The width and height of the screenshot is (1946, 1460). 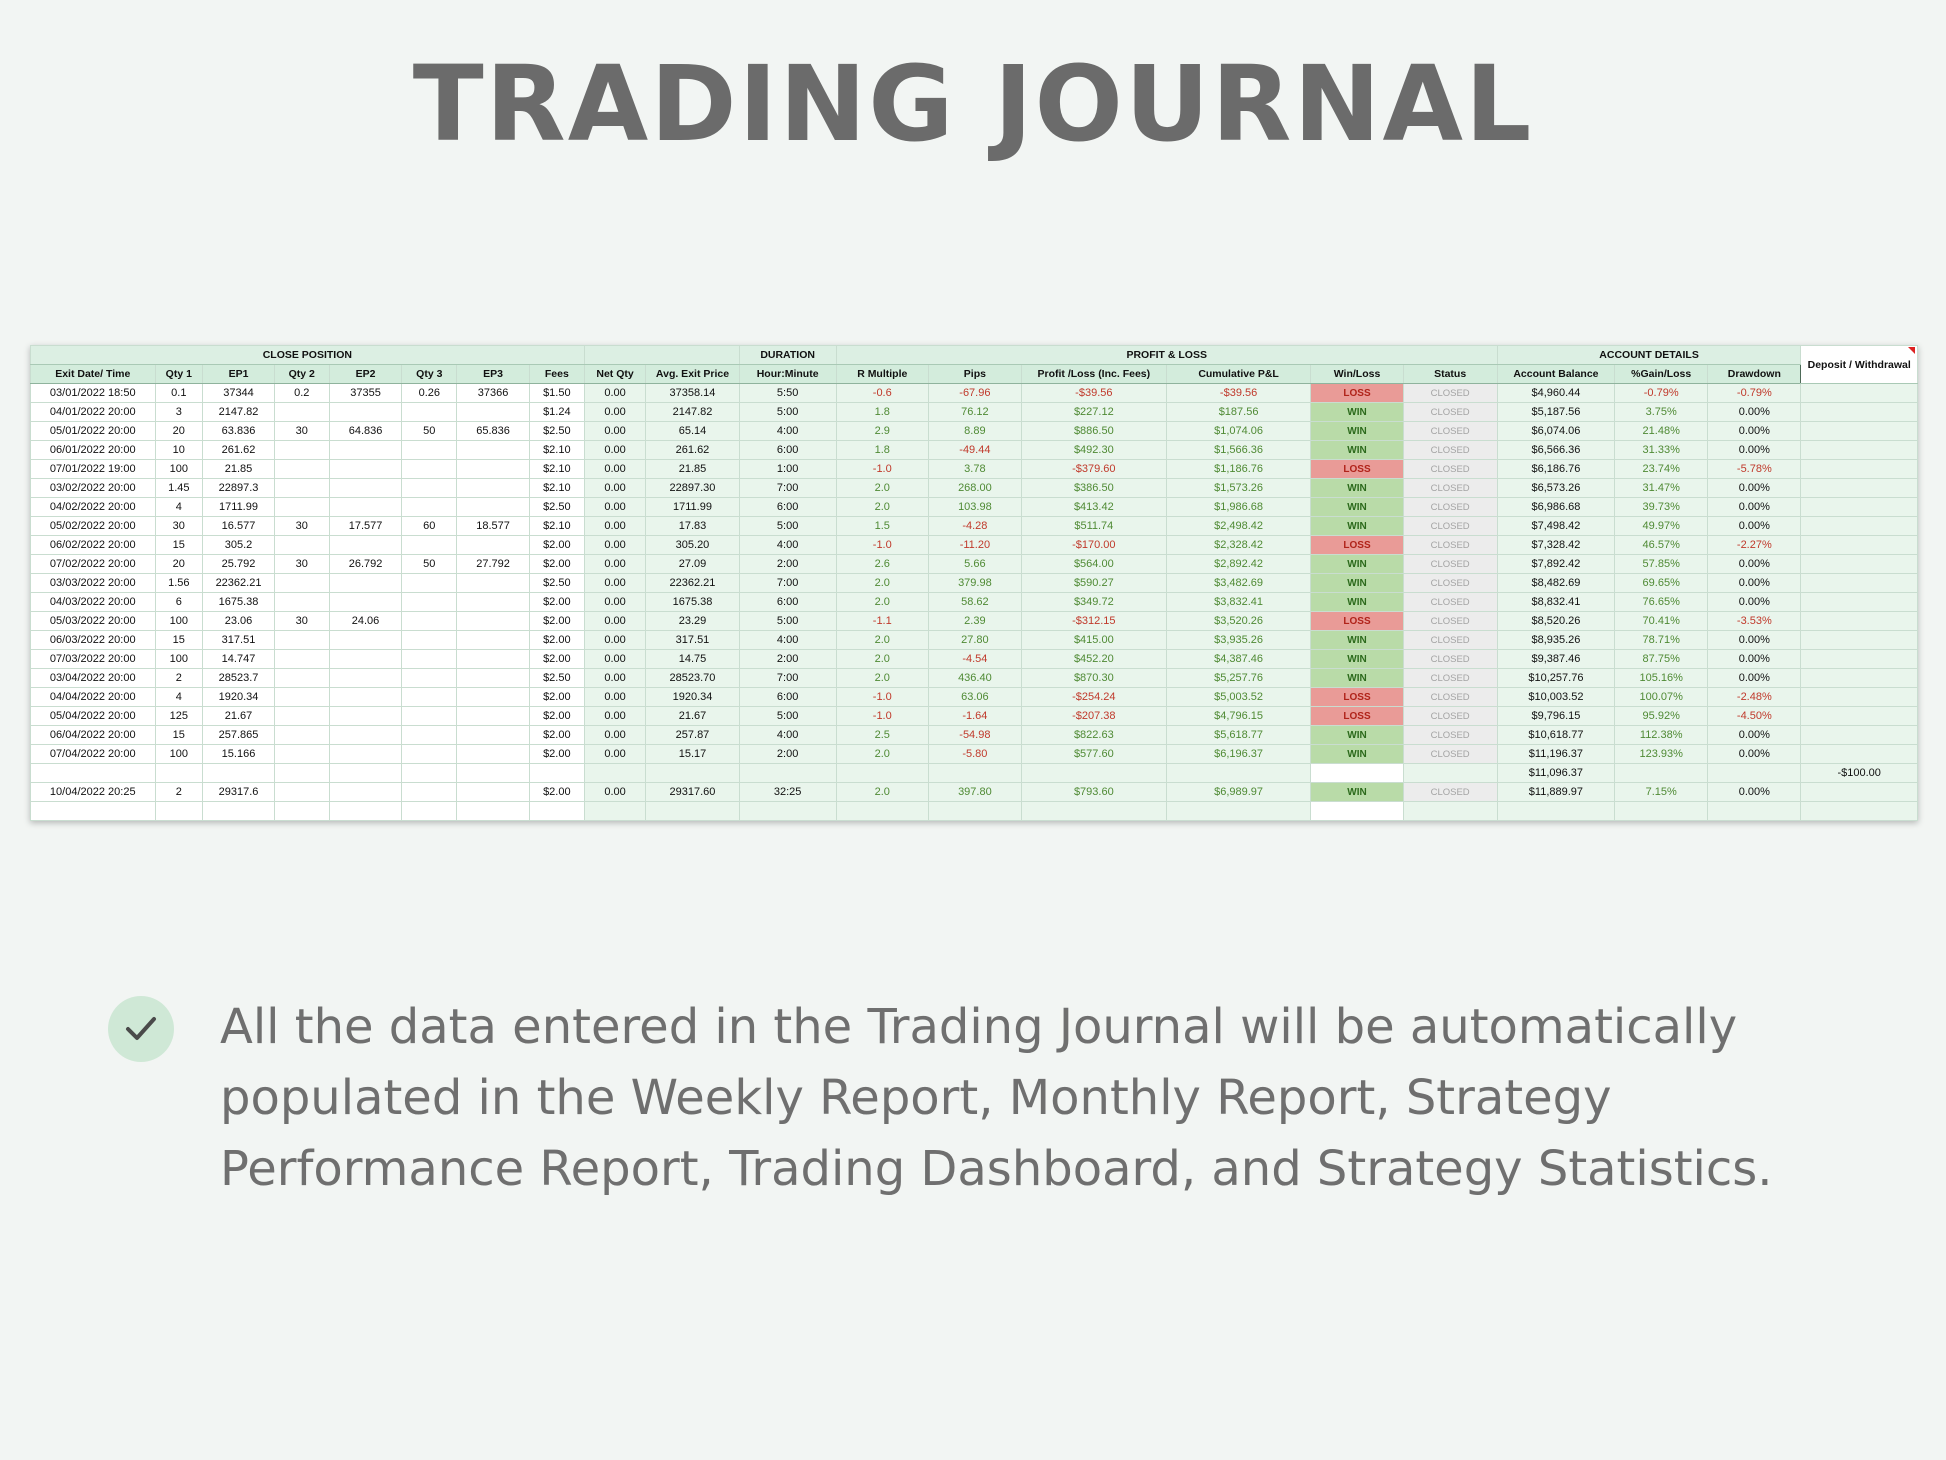 What do you see at coordinates (93, 488) in the screenshot?
I see `cell-exit-date: 03/02/2022 20:00` at bounding box center [93, 488].